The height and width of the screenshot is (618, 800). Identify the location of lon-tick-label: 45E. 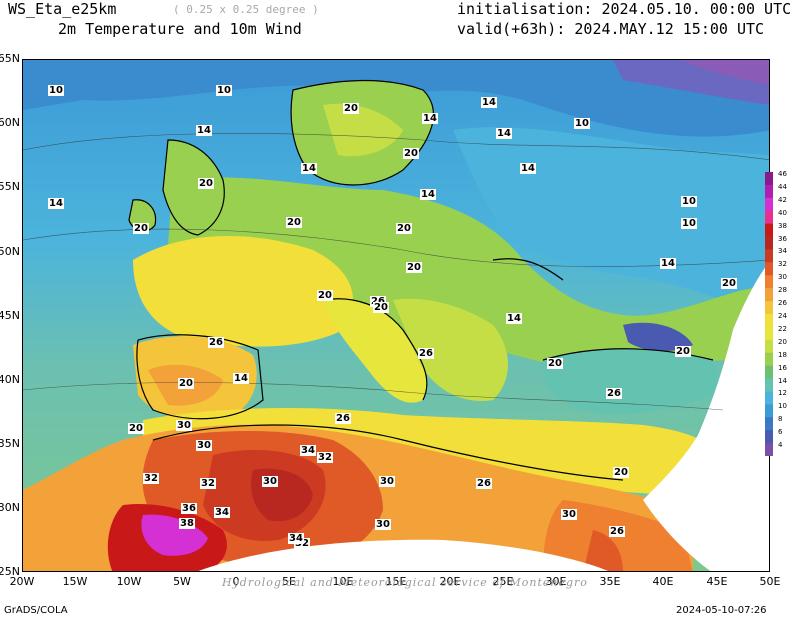
(717, 581).